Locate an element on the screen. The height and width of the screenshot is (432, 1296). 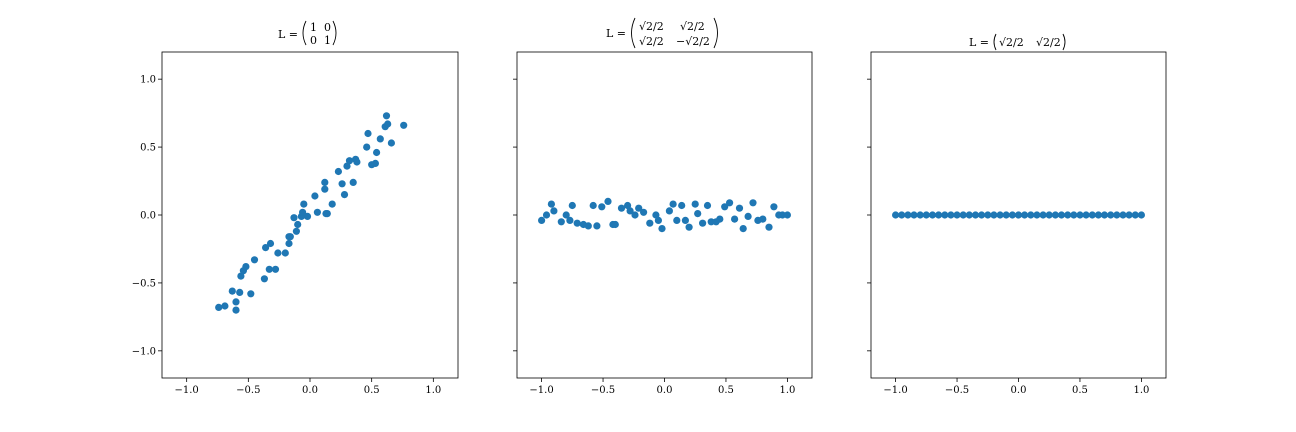
matrix-cell: √2/2 is located at coordinates (651, 41).